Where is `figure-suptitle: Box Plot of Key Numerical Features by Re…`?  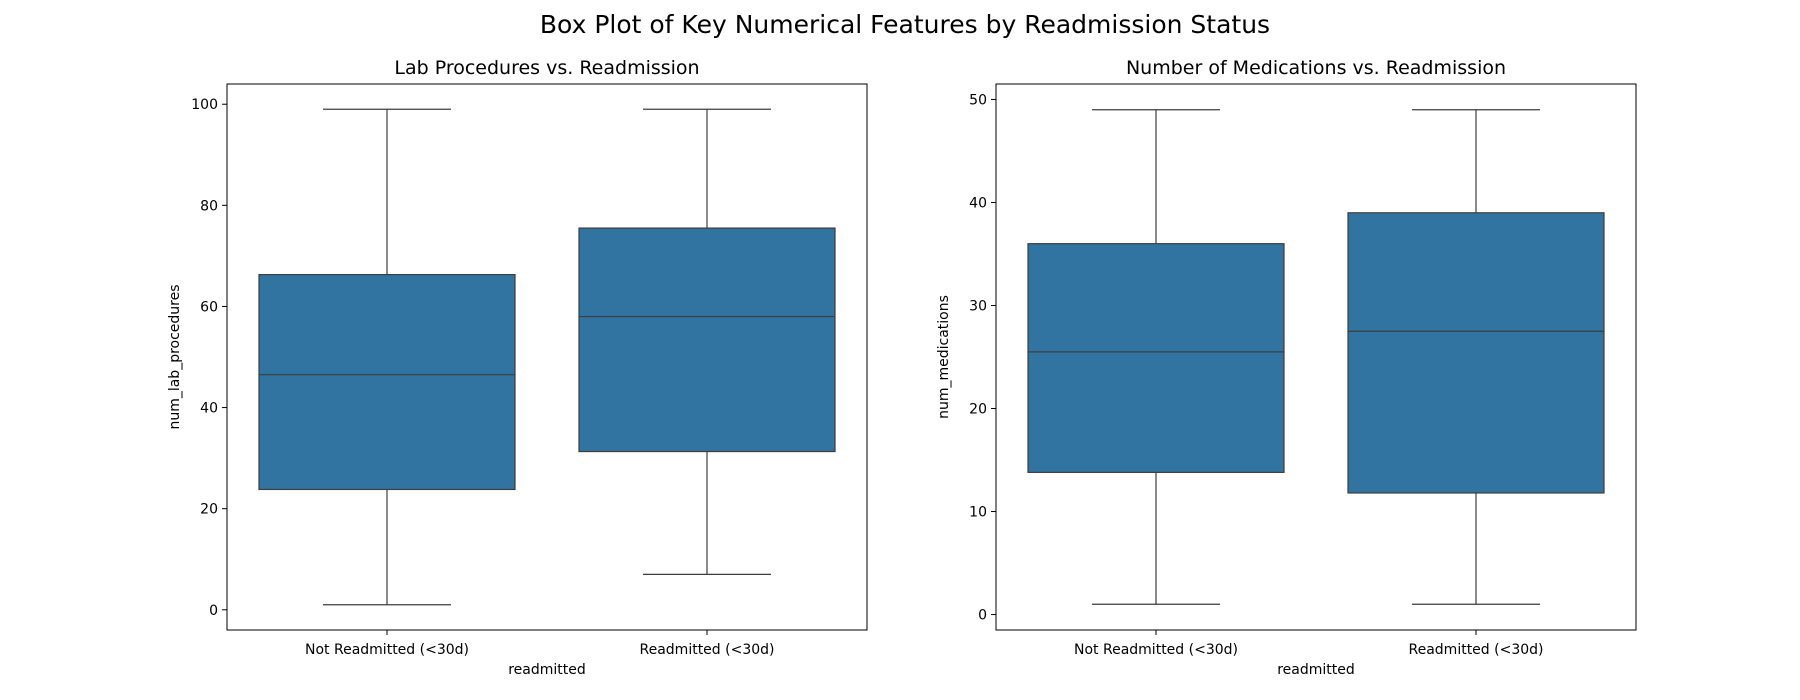 figure-suptitle: Box Plot of Key Numerical Features by Re… is located at coordinates (905, 24).